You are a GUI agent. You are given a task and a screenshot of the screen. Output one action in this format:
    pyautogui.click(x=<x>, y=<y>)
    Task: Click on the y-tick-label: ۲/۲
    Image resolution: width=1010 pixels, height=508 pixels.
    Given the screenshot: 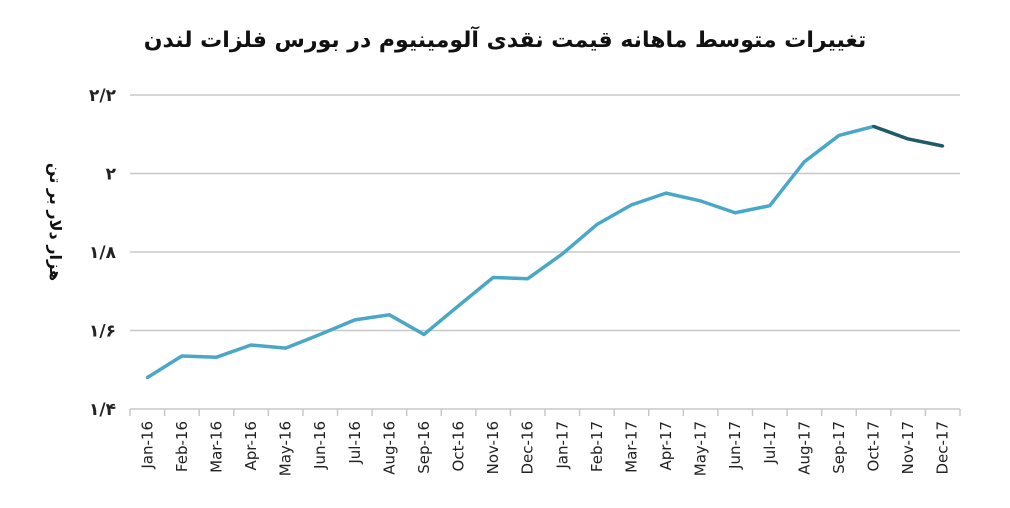 What is the action you would take?
    pyautogui.click(x=103, y=96)
    